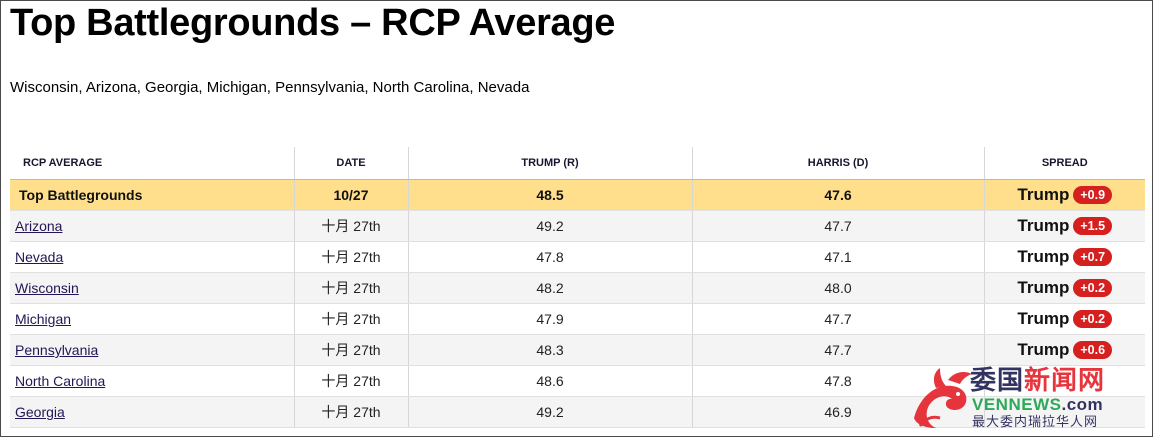  What do you see at coordinates (1093, 257) in the screenshot?
I see `spread-badge: +0.7` at bounding box center [1093, 257].